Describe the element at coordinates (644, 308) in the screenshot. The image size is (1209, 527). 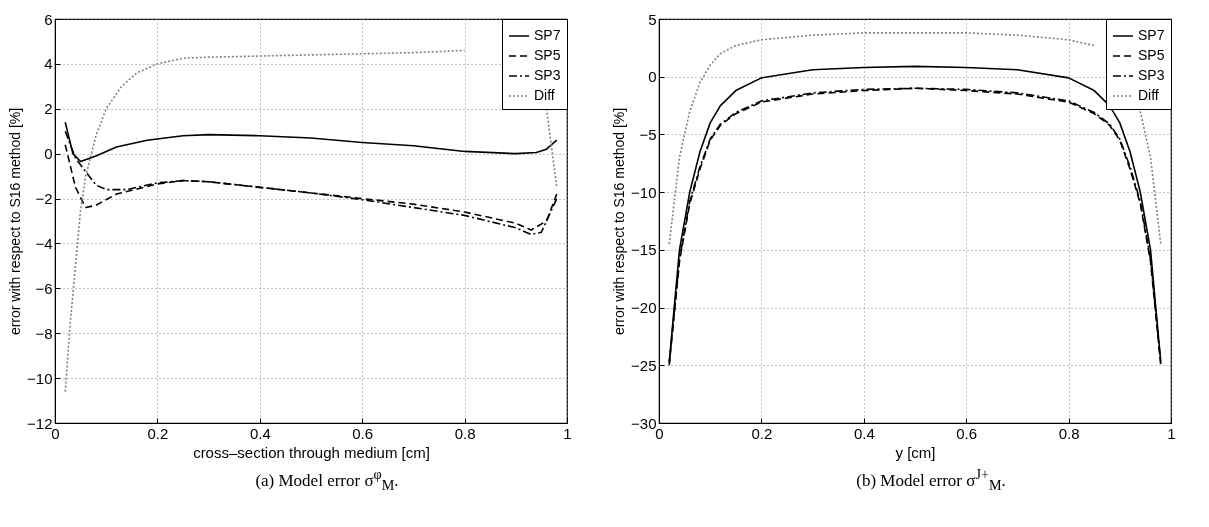
I see `y-tick-label: −20` at that location.